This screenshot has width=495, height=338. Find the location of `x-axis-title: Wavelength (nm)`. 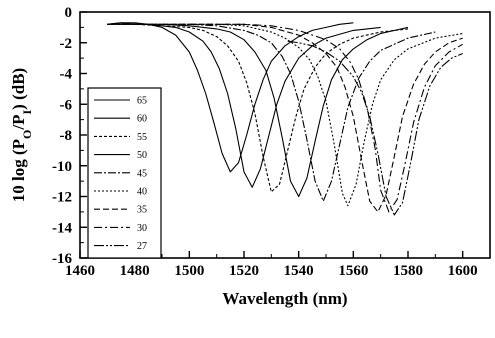

x-axis-title: Wavelength (nm) is located at coordinates (284, 298).